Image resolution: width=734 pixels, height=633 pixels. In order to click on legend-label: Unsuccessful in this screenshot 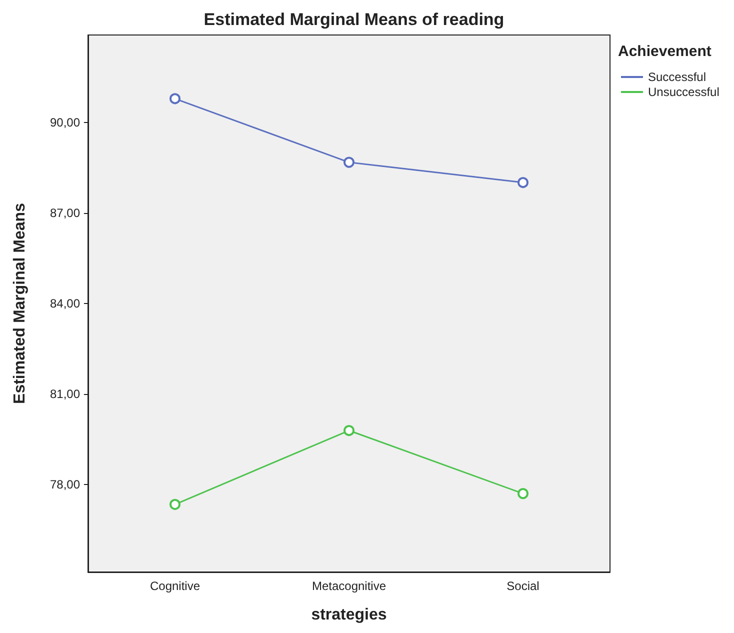, I will do `click(684, 92)`.